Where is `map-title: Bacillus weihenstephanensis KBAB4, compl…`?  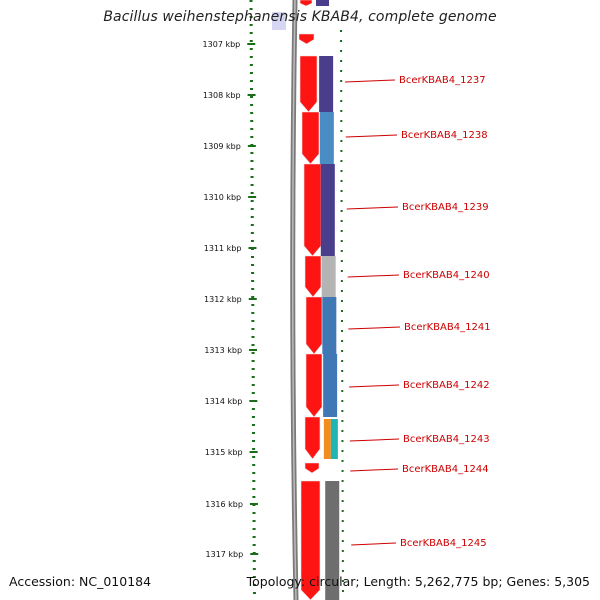 map-title: Bacillus weihenstephanensis KBAB4, compl… is located at coordinates (300, 17).